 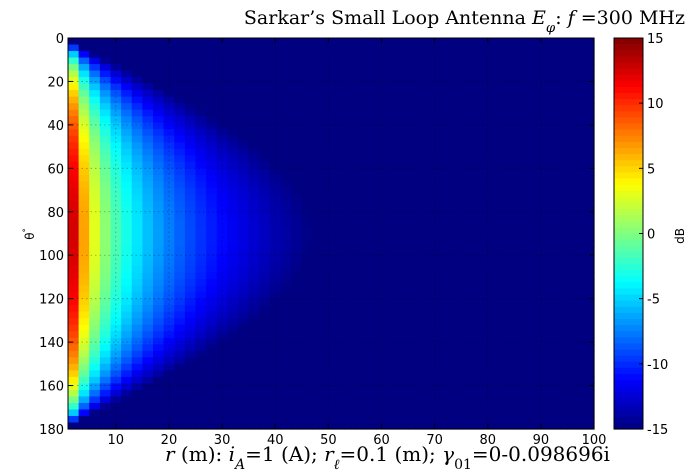 What do you see at coordinates (628, 133) in the screenshot?
I see `colorbar-swatch` at bounding box center [628, 133].